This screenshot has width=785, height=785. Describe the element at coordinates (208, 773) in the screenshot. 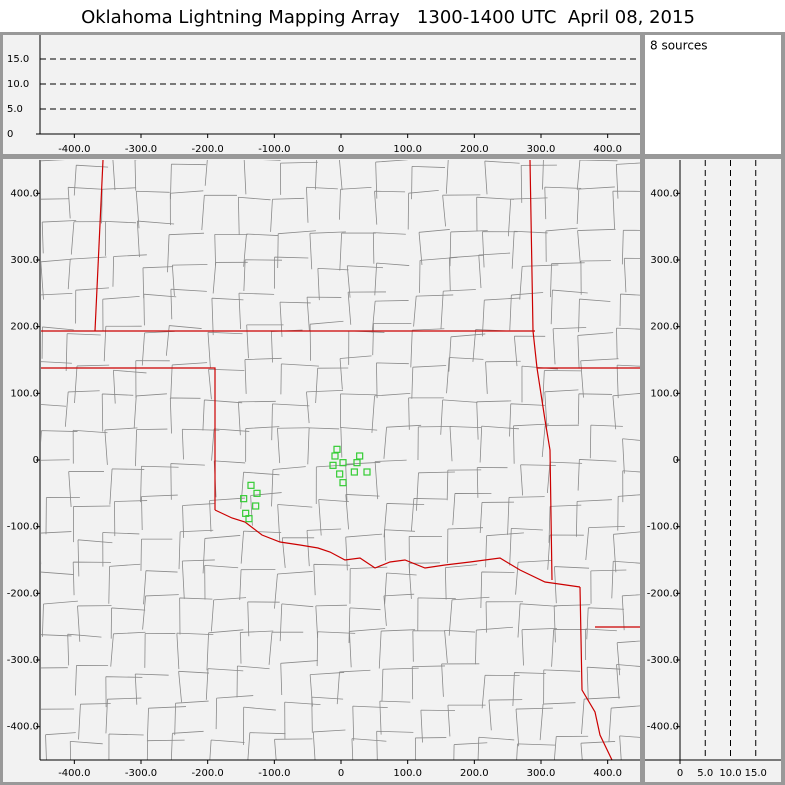

I see `x-tick-label: -200.0` at that location.